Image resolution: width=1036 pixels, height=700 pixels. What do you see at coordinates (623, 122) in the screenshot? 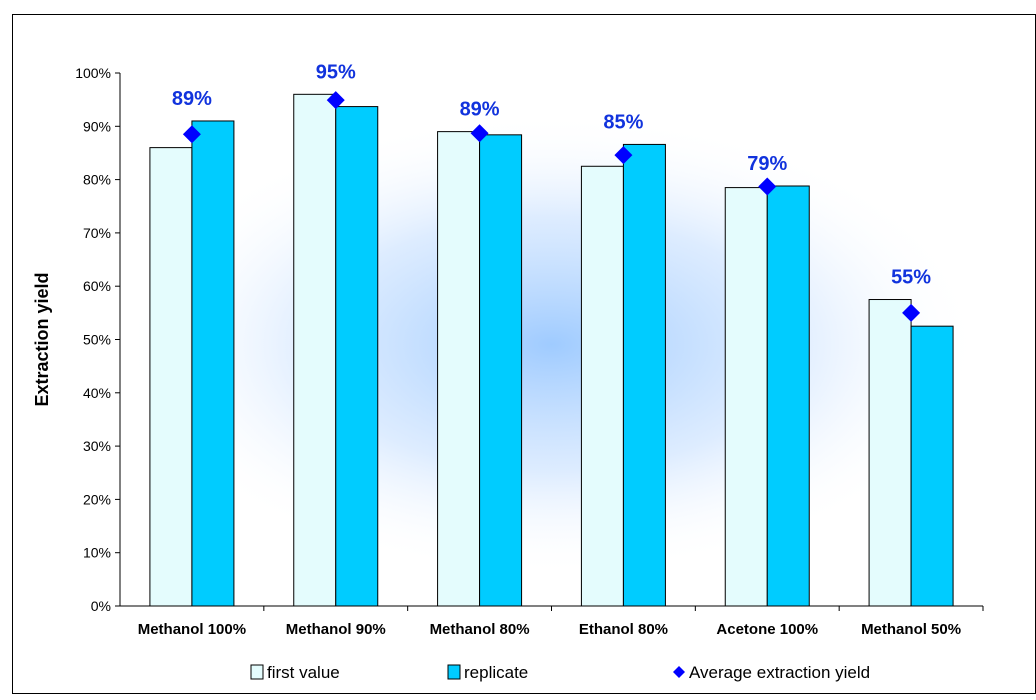
I see `data-label: 85%` at bounding box center [623, 122].